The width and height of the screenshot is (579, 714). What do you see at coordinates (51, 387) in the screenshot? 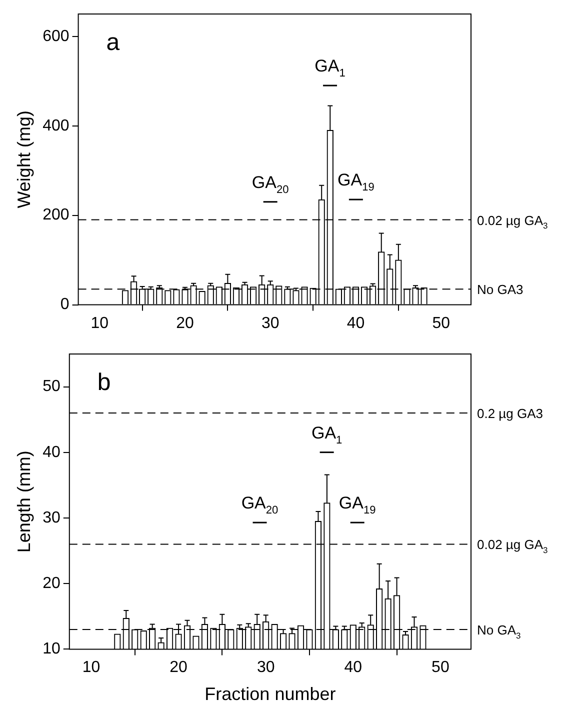
I see `y-tick-label: 50` at bounding box center [51, 387].